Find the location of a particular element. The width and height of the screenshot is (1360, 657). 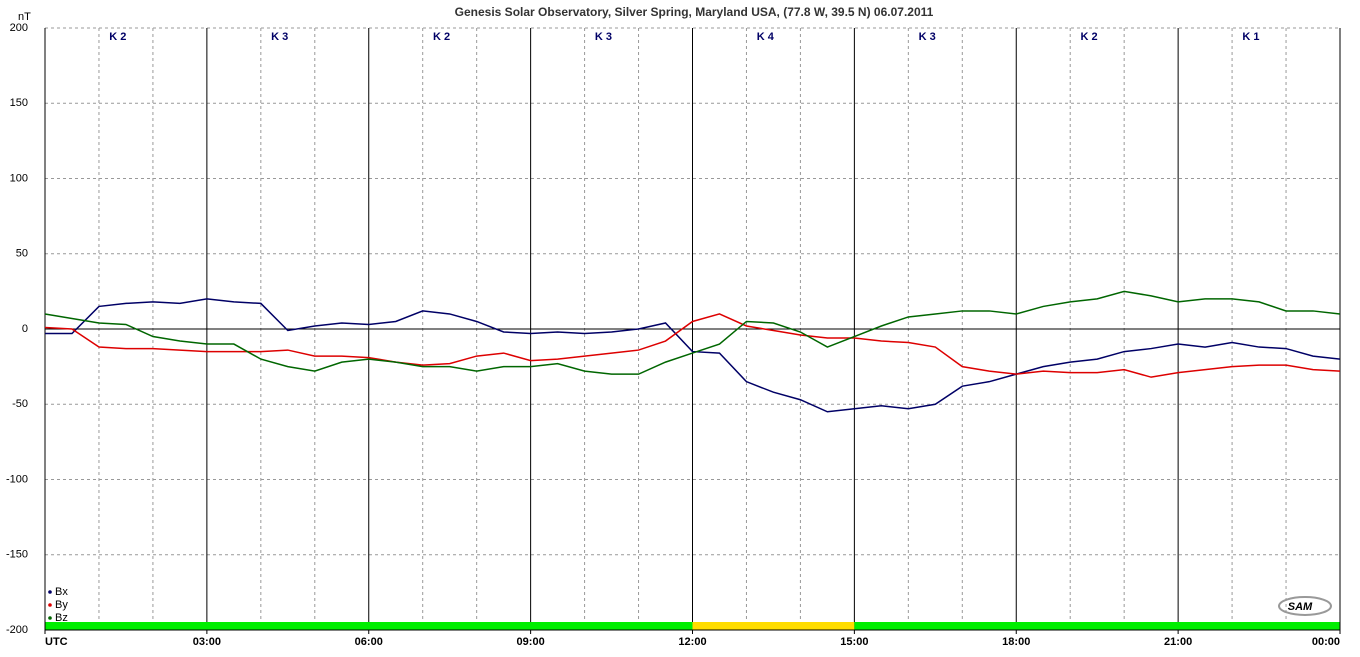

x-tick-label: 03:00 is located at coordinates (207, 642).